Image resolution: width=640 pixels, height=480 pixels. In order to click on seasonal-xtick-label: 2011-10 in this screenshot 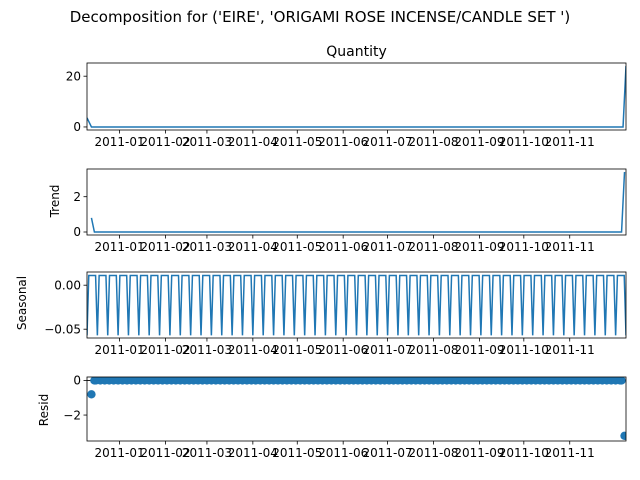, I will do `click(524, 350)`.